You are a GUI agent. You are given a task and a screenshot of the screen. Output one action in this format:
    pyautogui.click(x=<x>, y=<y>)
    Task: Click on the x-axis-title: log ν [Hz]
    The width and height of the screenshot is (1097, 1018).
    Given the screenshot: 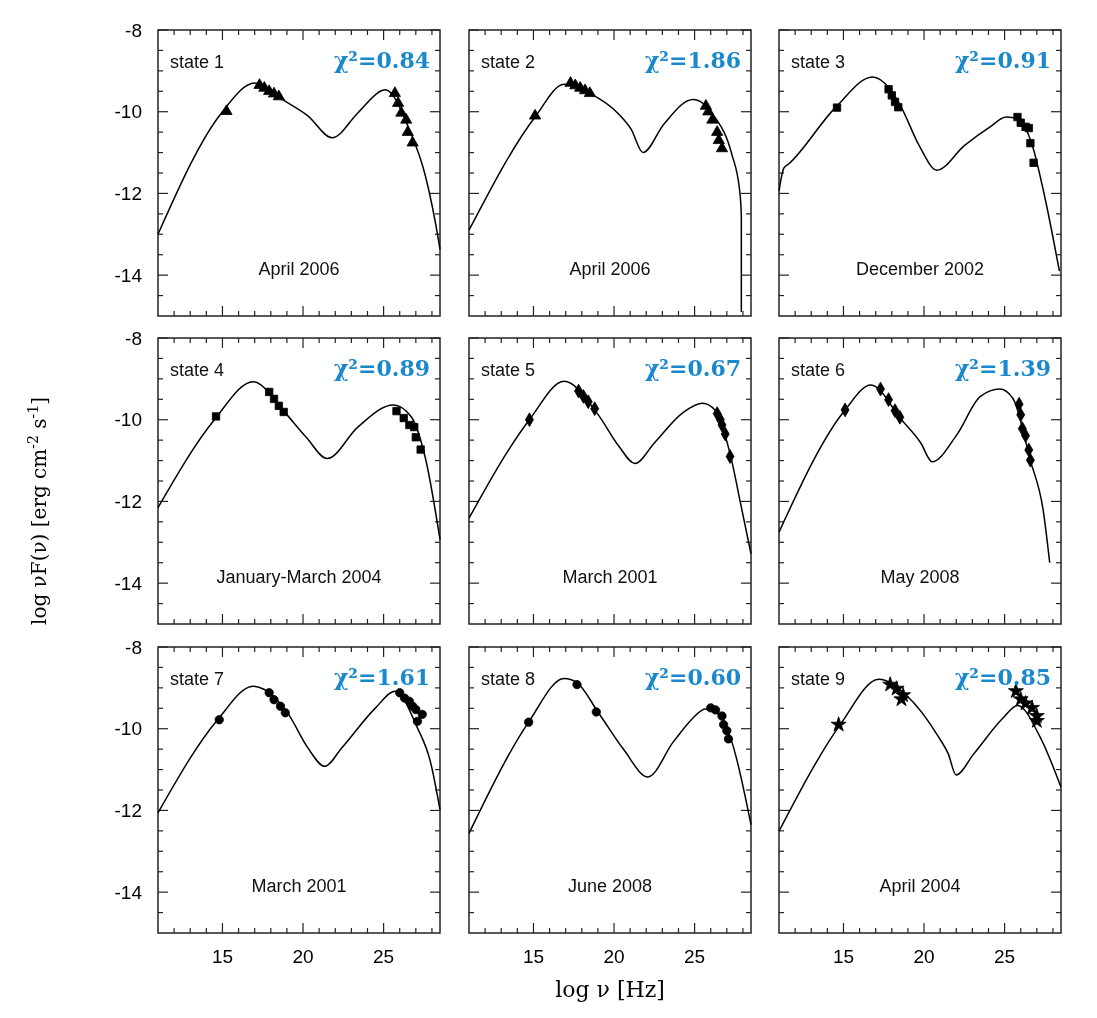 What is the action you would take?
    pyautogui.click(x=610, y=989)
    